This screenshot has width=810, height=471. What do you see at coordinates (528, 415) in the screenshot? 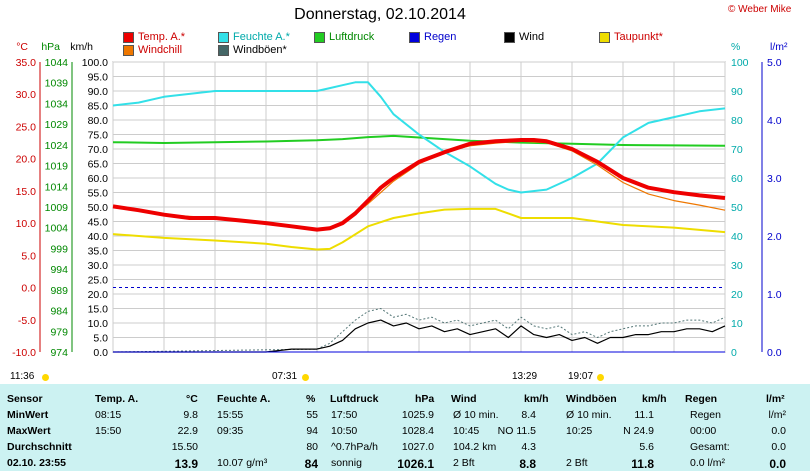
I see `stats-cell-w_val: 8.4` at bounding box center [528, 415].